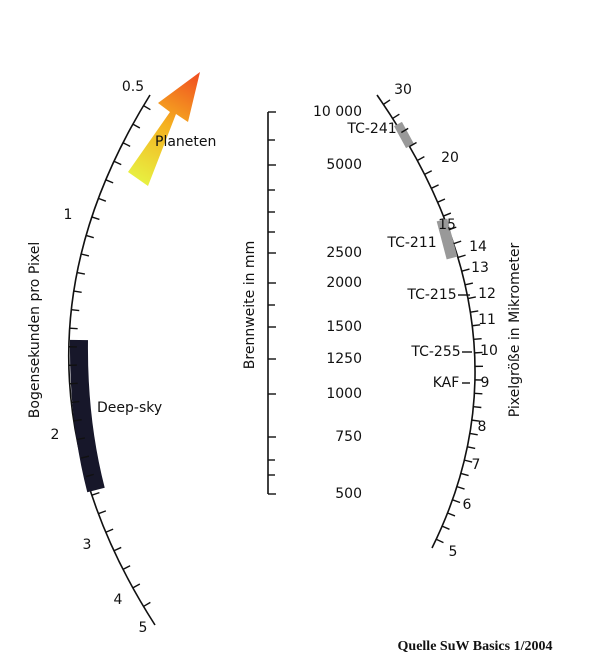 The height and width of the screenshot is (668, 590). What do you see at coordinates (447, 225) in the screenshot?
I see `tick-label: 15` at bounding box center [447, 225].